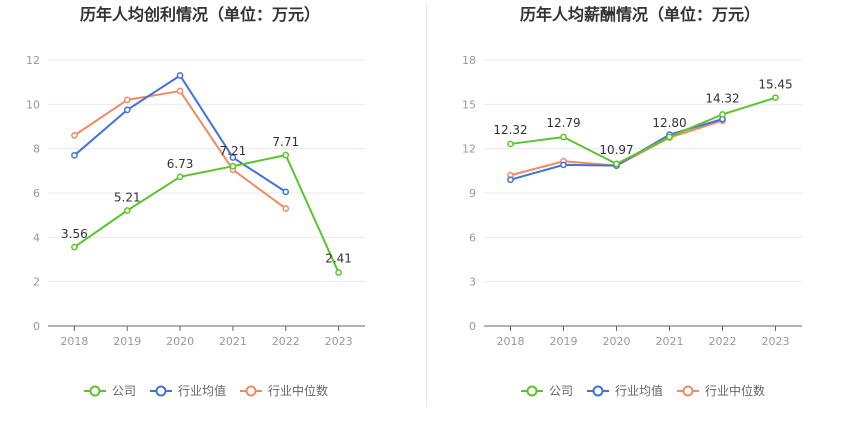 The image size is (850, 441). I want to click on chart-title: 历年人均薪酬情况（单位：万元）, so click(640, 14).